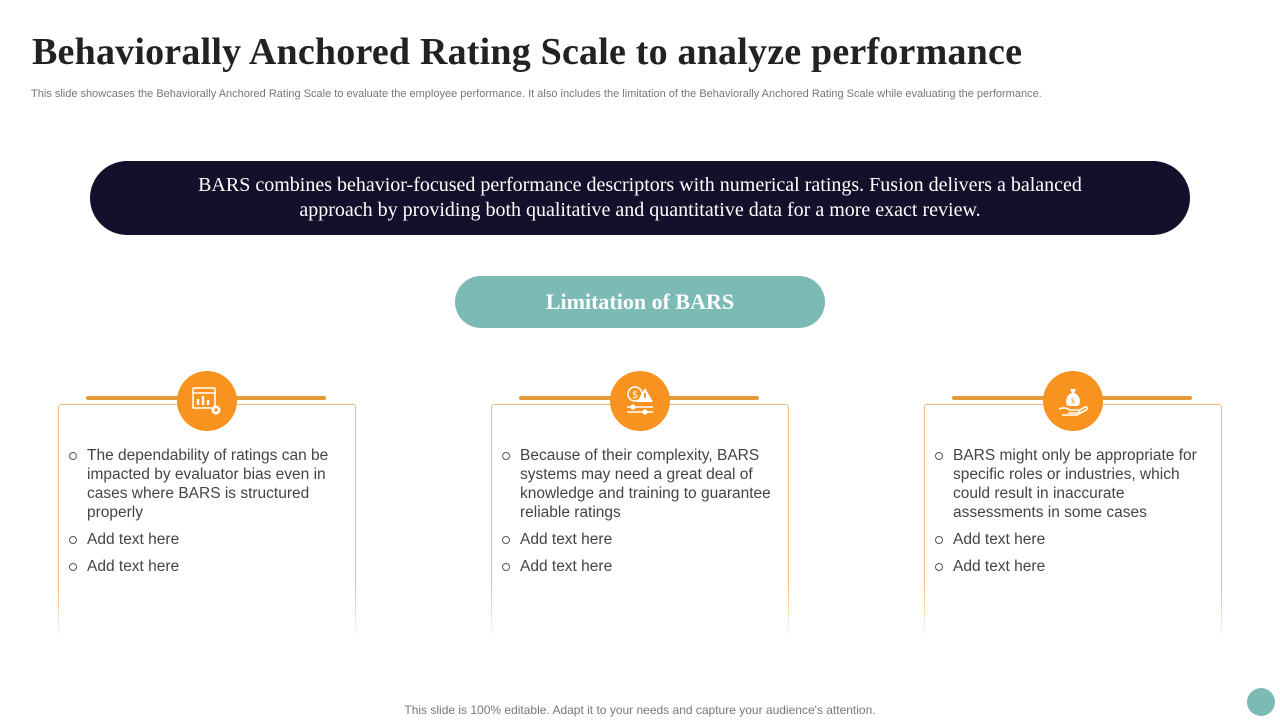 This screenshot has width=1280, height=720. I want to click on chart-gear-icon, so click(207, 401).